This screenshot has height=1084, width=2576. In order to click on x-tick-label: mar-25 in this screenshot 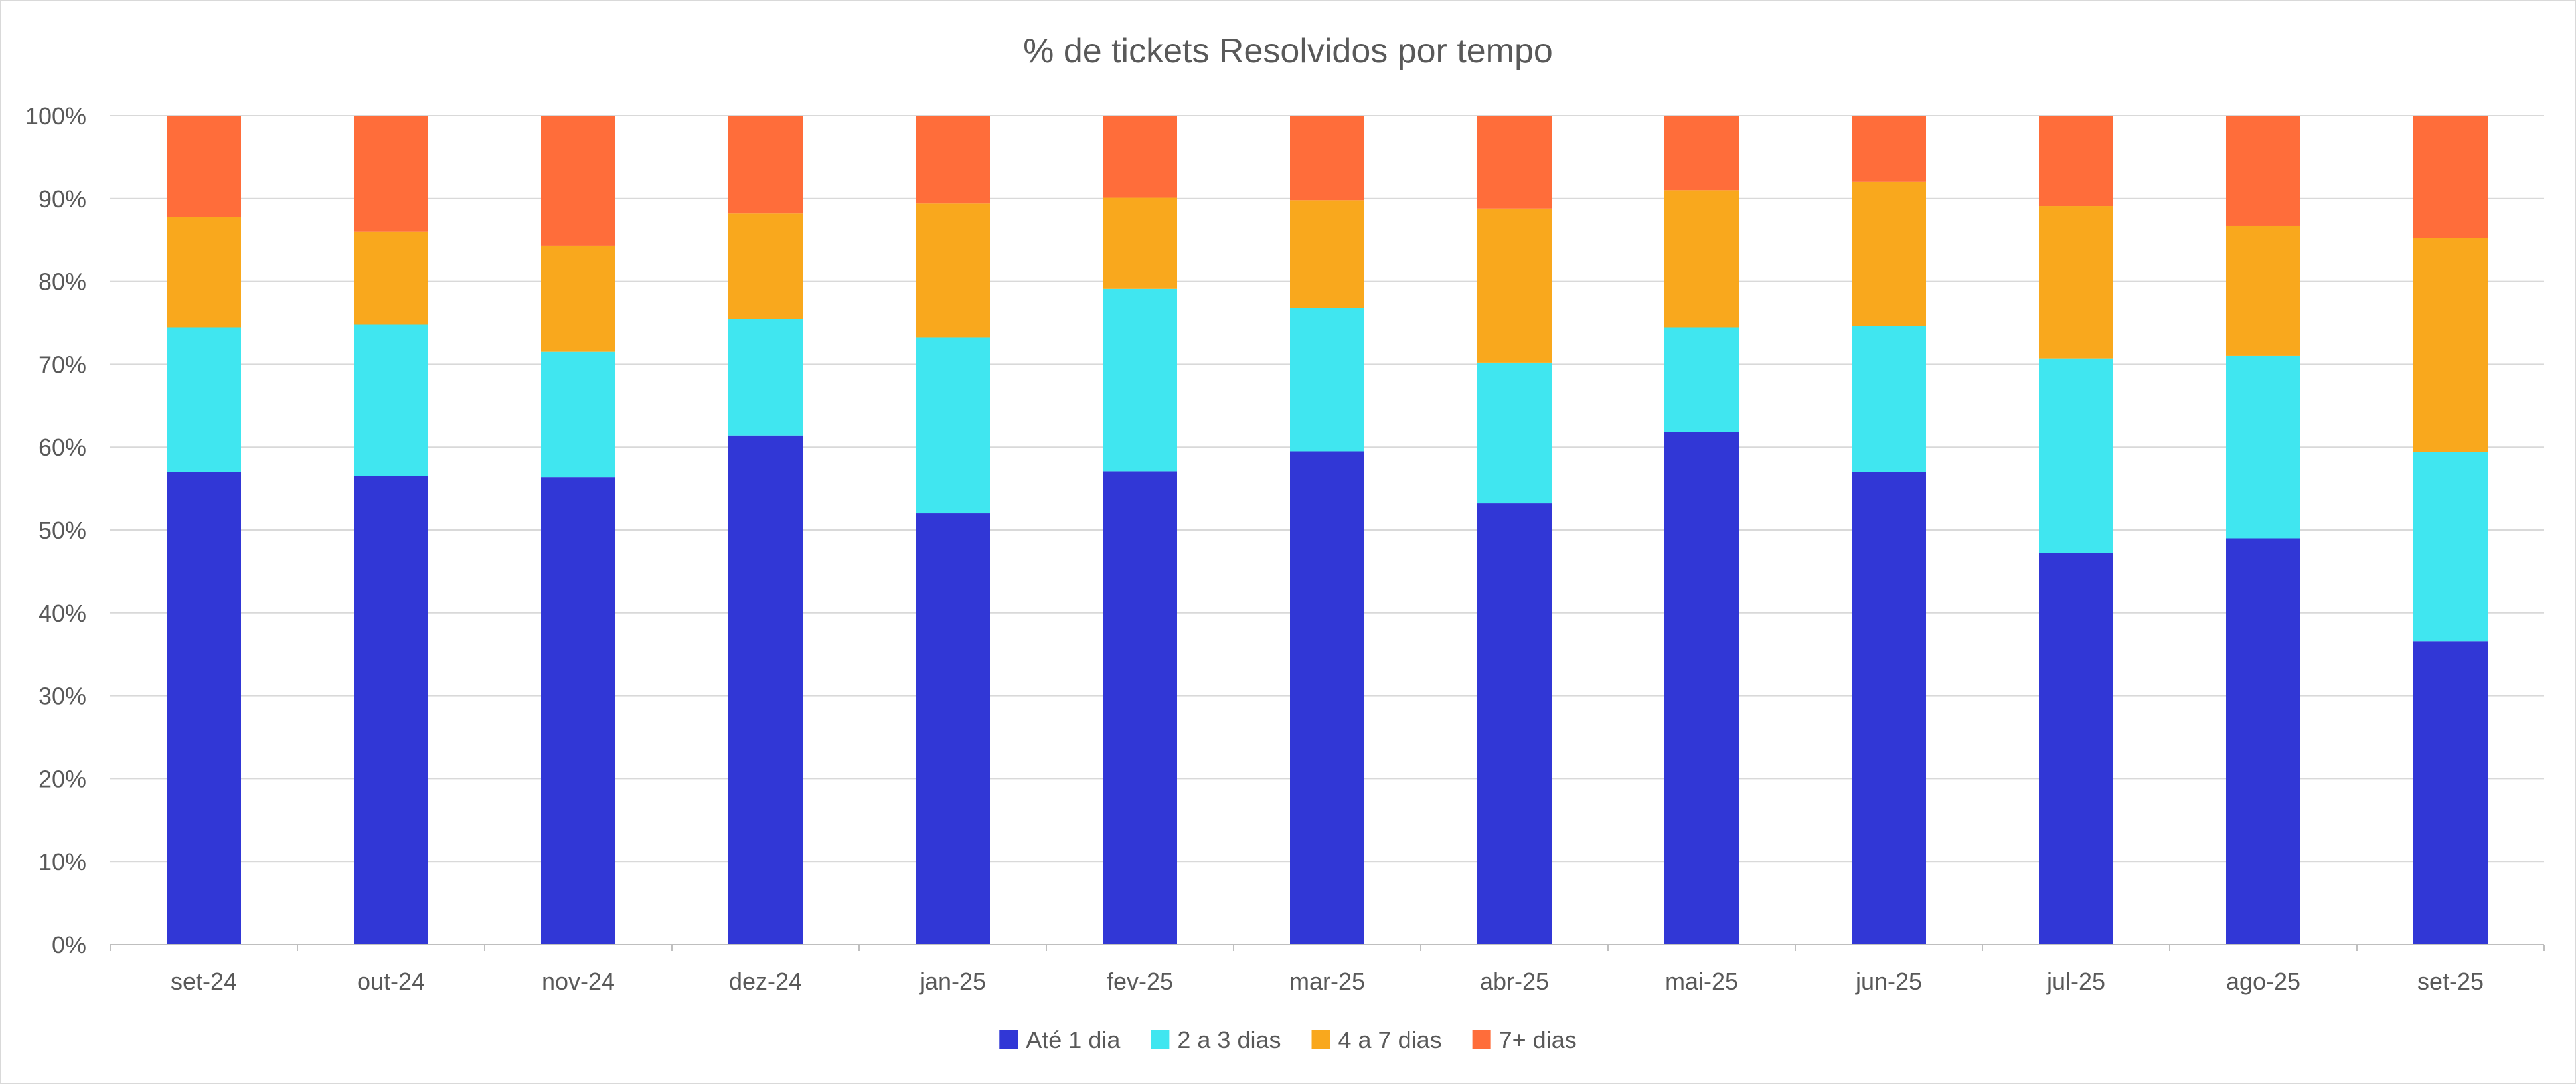, I will do `click(1327, 981)`.